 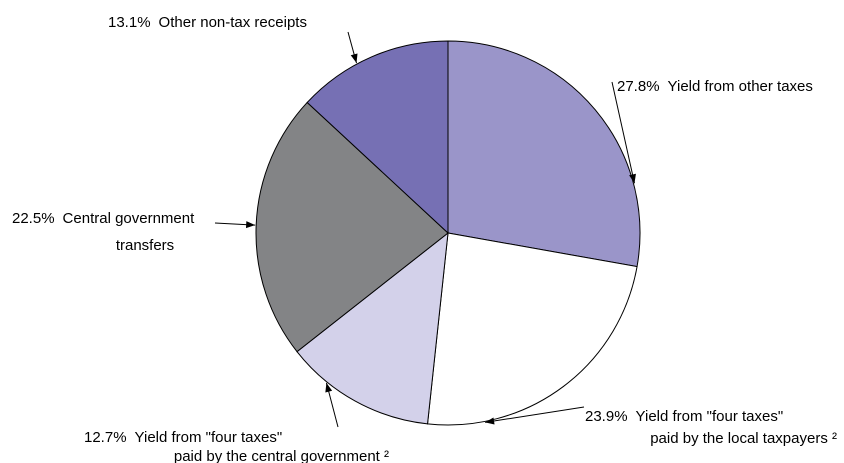 I want to click on slice-label-central-transfers-line2: transfers, so click(x=145, y=245).